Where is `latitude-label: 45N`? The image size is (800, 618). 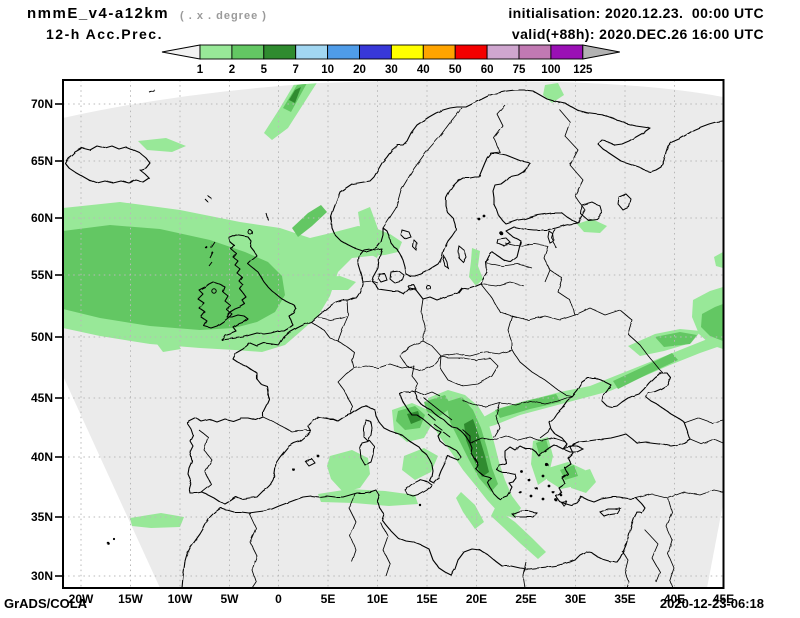 latitude-label: 45N is located at coordinates (42, 398).